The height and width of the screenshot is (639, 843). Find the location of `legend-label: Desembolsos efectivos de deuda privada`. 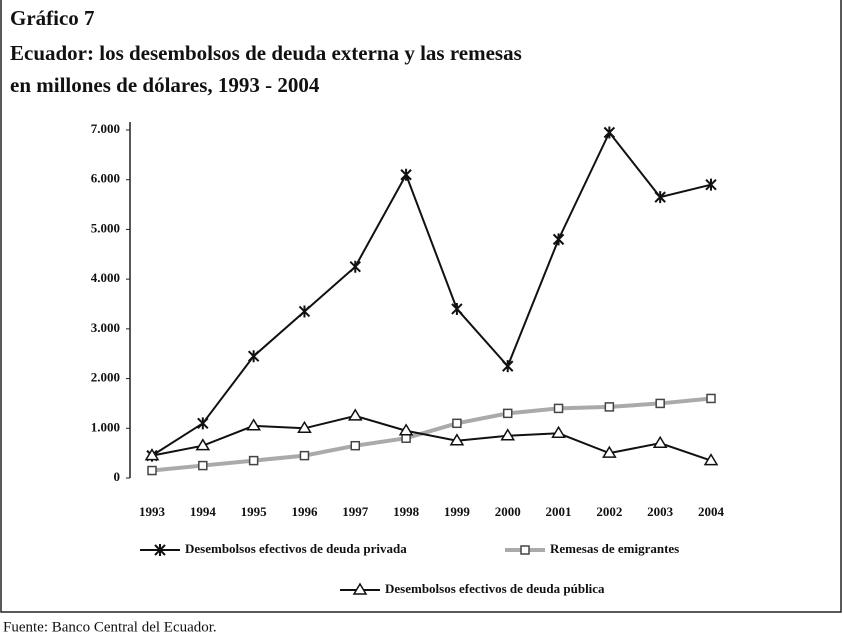

legend-label: Desembolsos efectivos de deuda privada is located at coordinates (296, 548).